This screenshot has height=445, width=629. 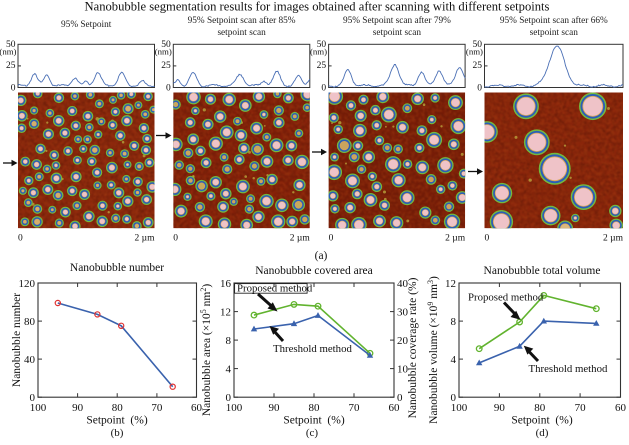 I want to click on svg-text: Nanobubble covered area, so click(x=314, y=271).